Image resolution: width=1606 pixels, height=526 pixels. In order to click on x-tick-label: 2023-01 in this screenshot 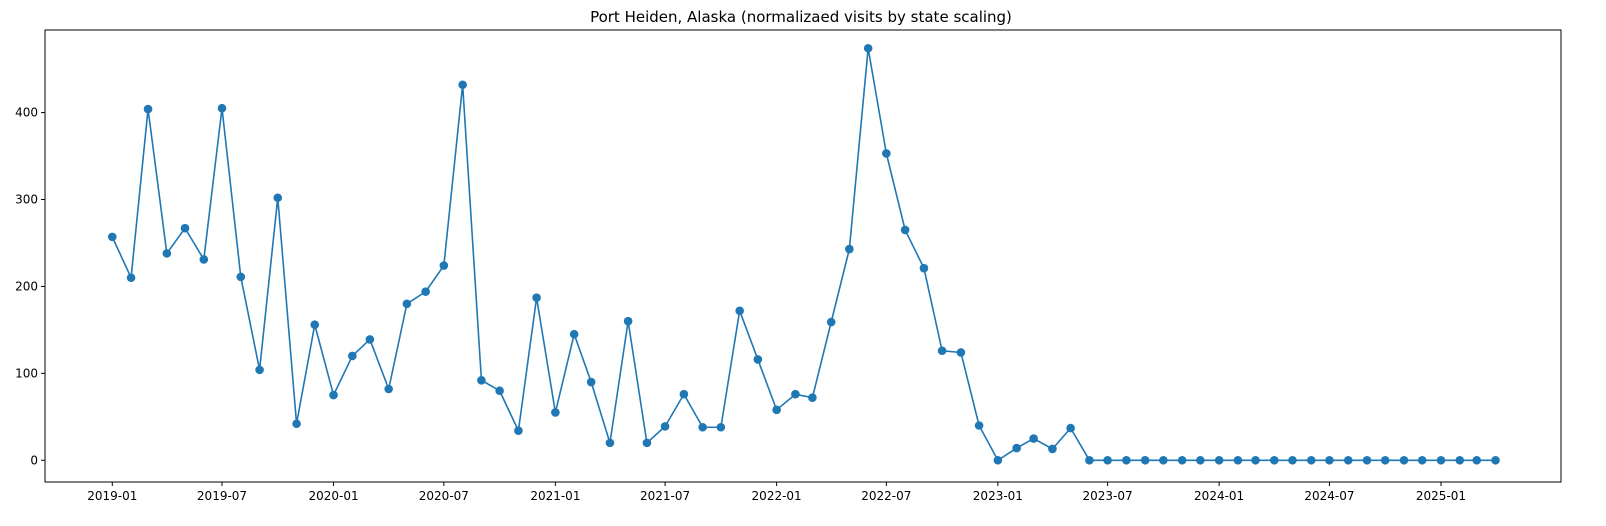, I will do `click(998, 496)`.